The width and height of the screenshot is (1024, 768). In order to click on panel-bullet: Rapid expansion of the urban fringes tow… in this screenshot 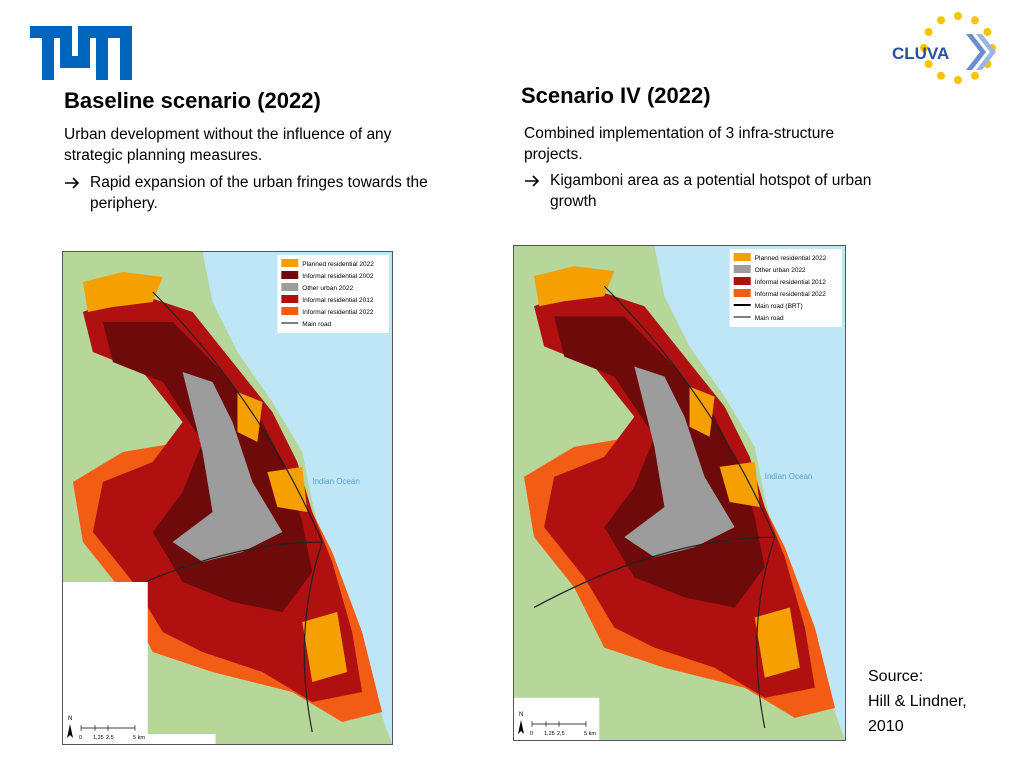, I will do `click(245, 193)`.